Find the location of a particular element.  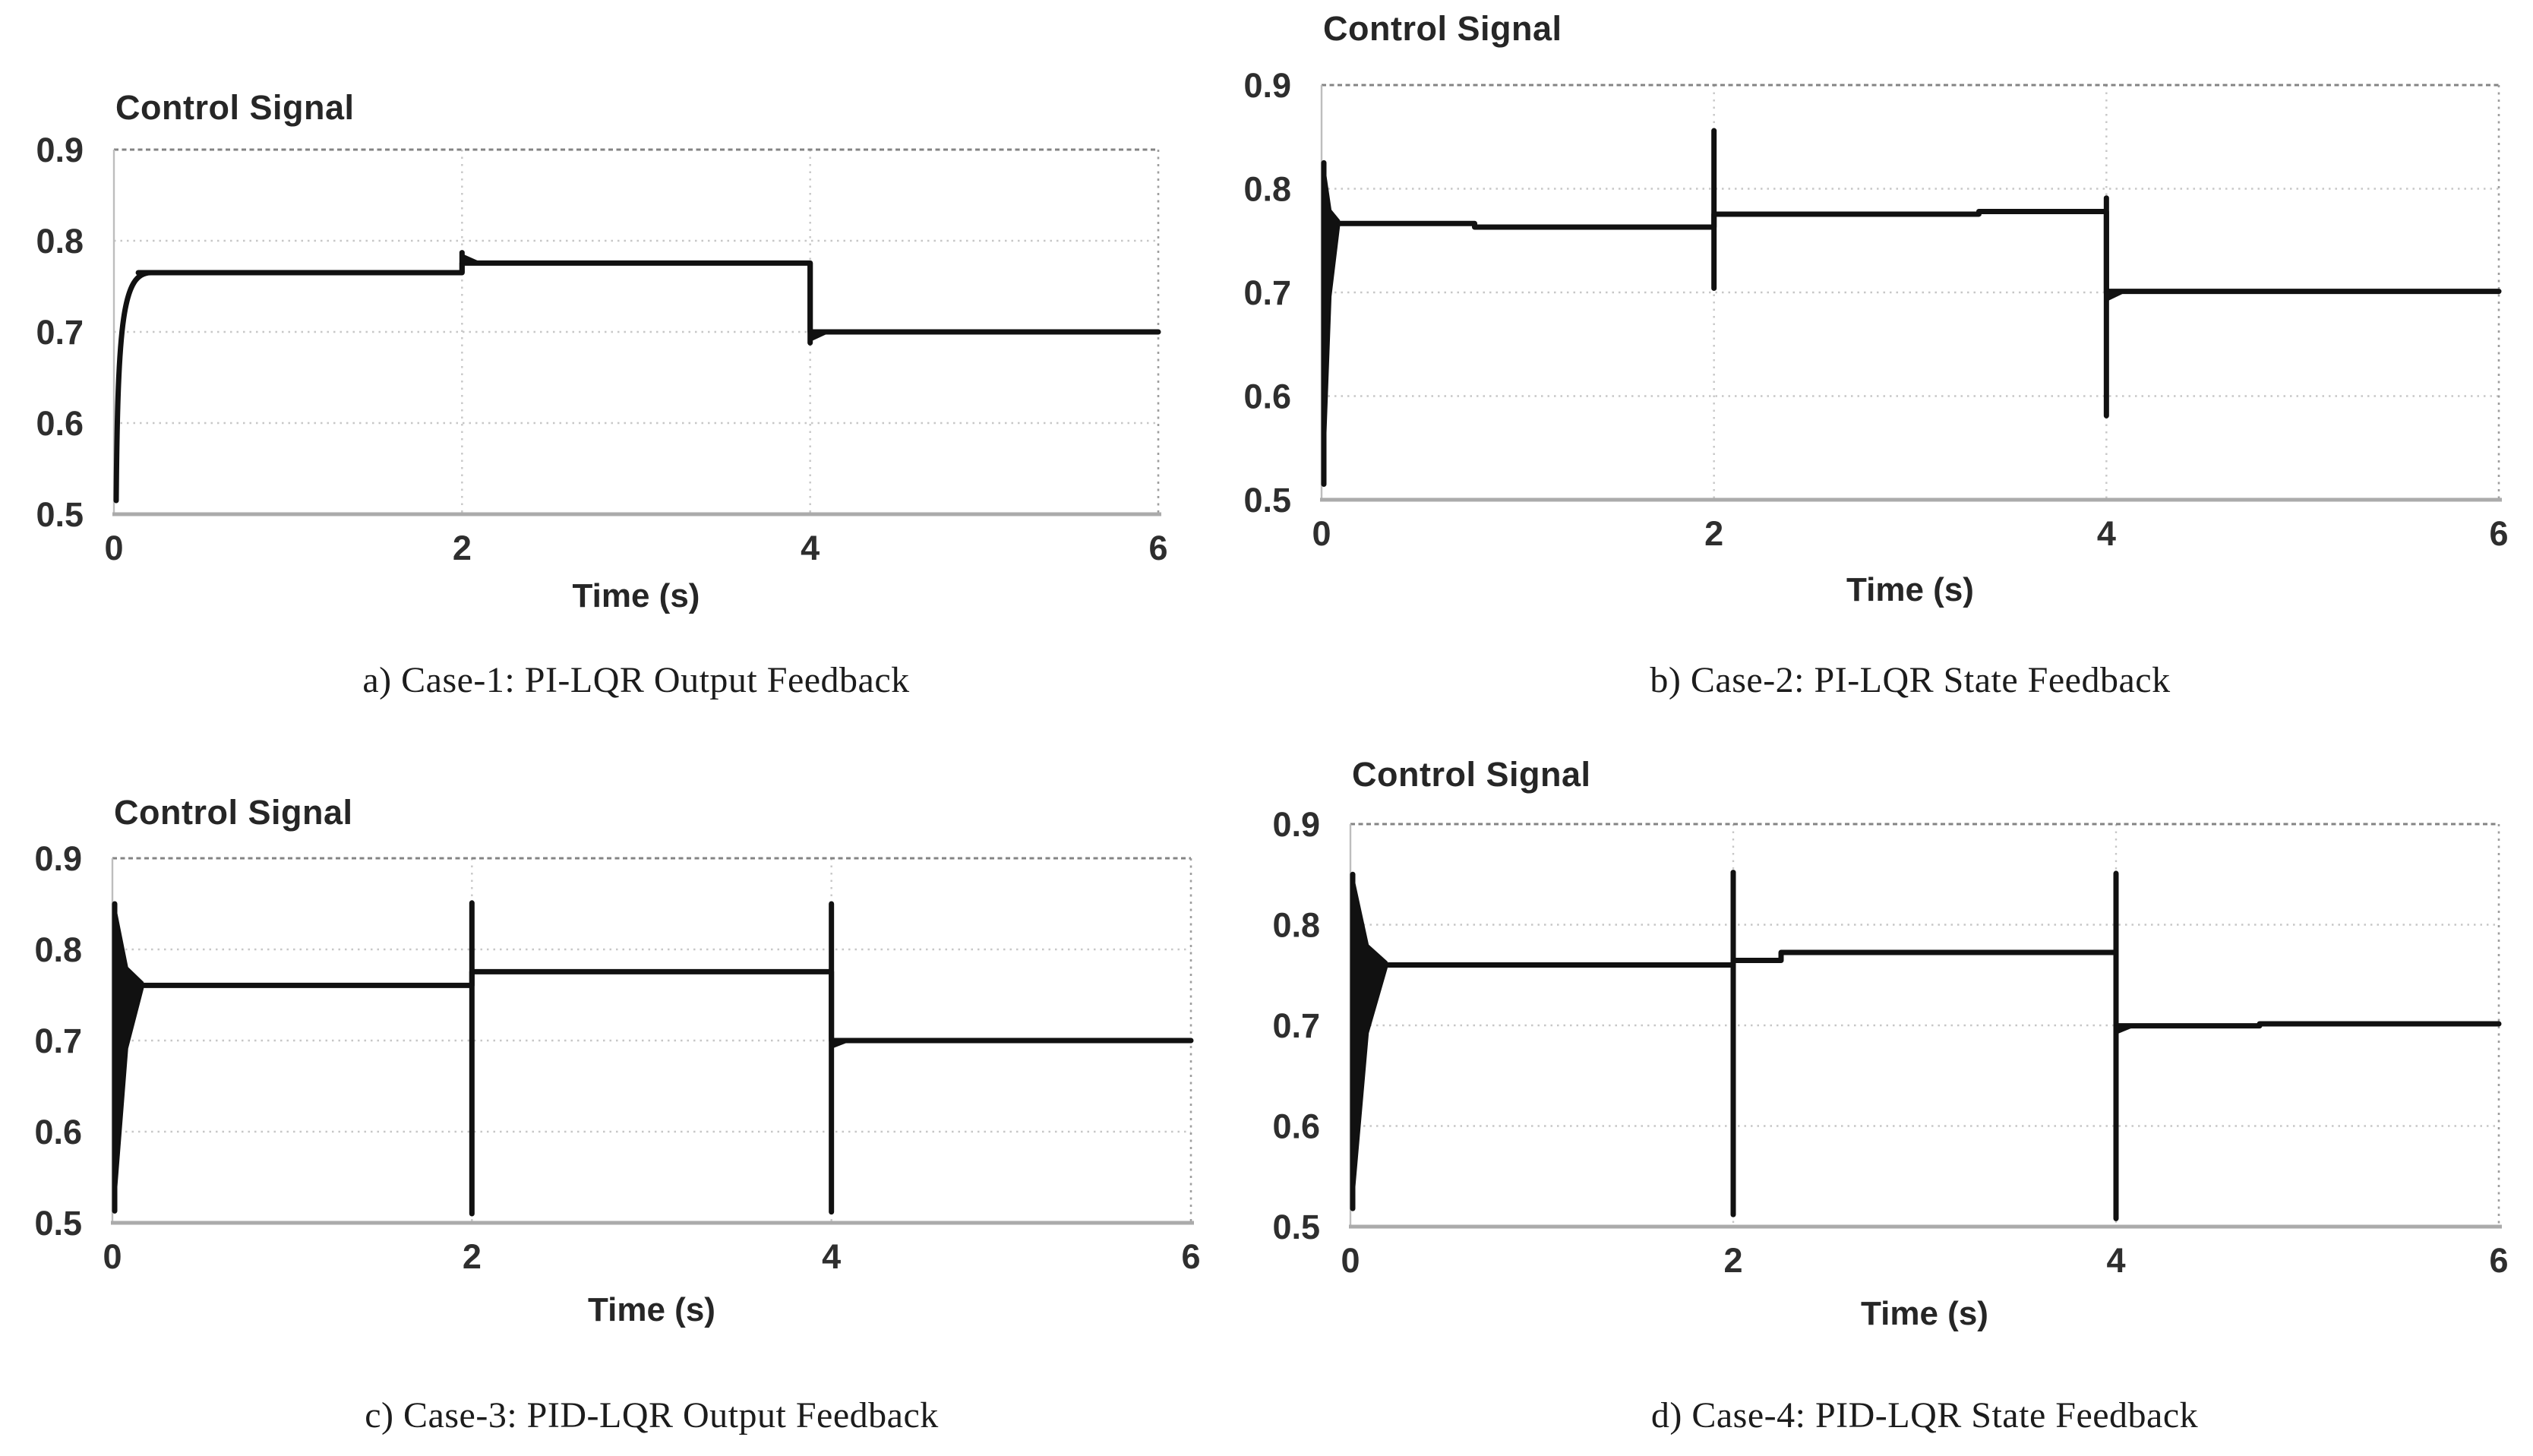

plot-c: 0.5 0.6 0.7 0.8 0.9 0 2 4 6 is located at coordinates (617, 1057).